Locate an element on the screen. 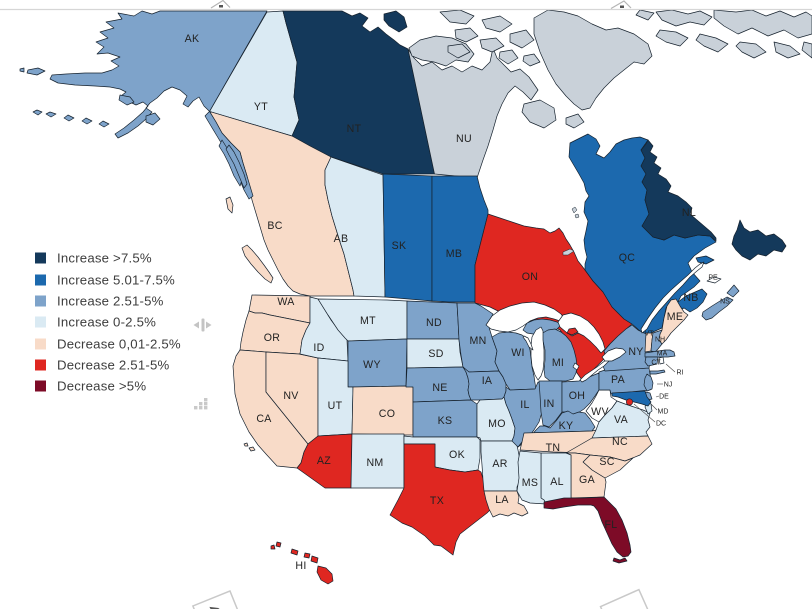 This screenshot has width=812, height=609. svg-text: Increase 0-2.5% is located at coordinates (106, 322).